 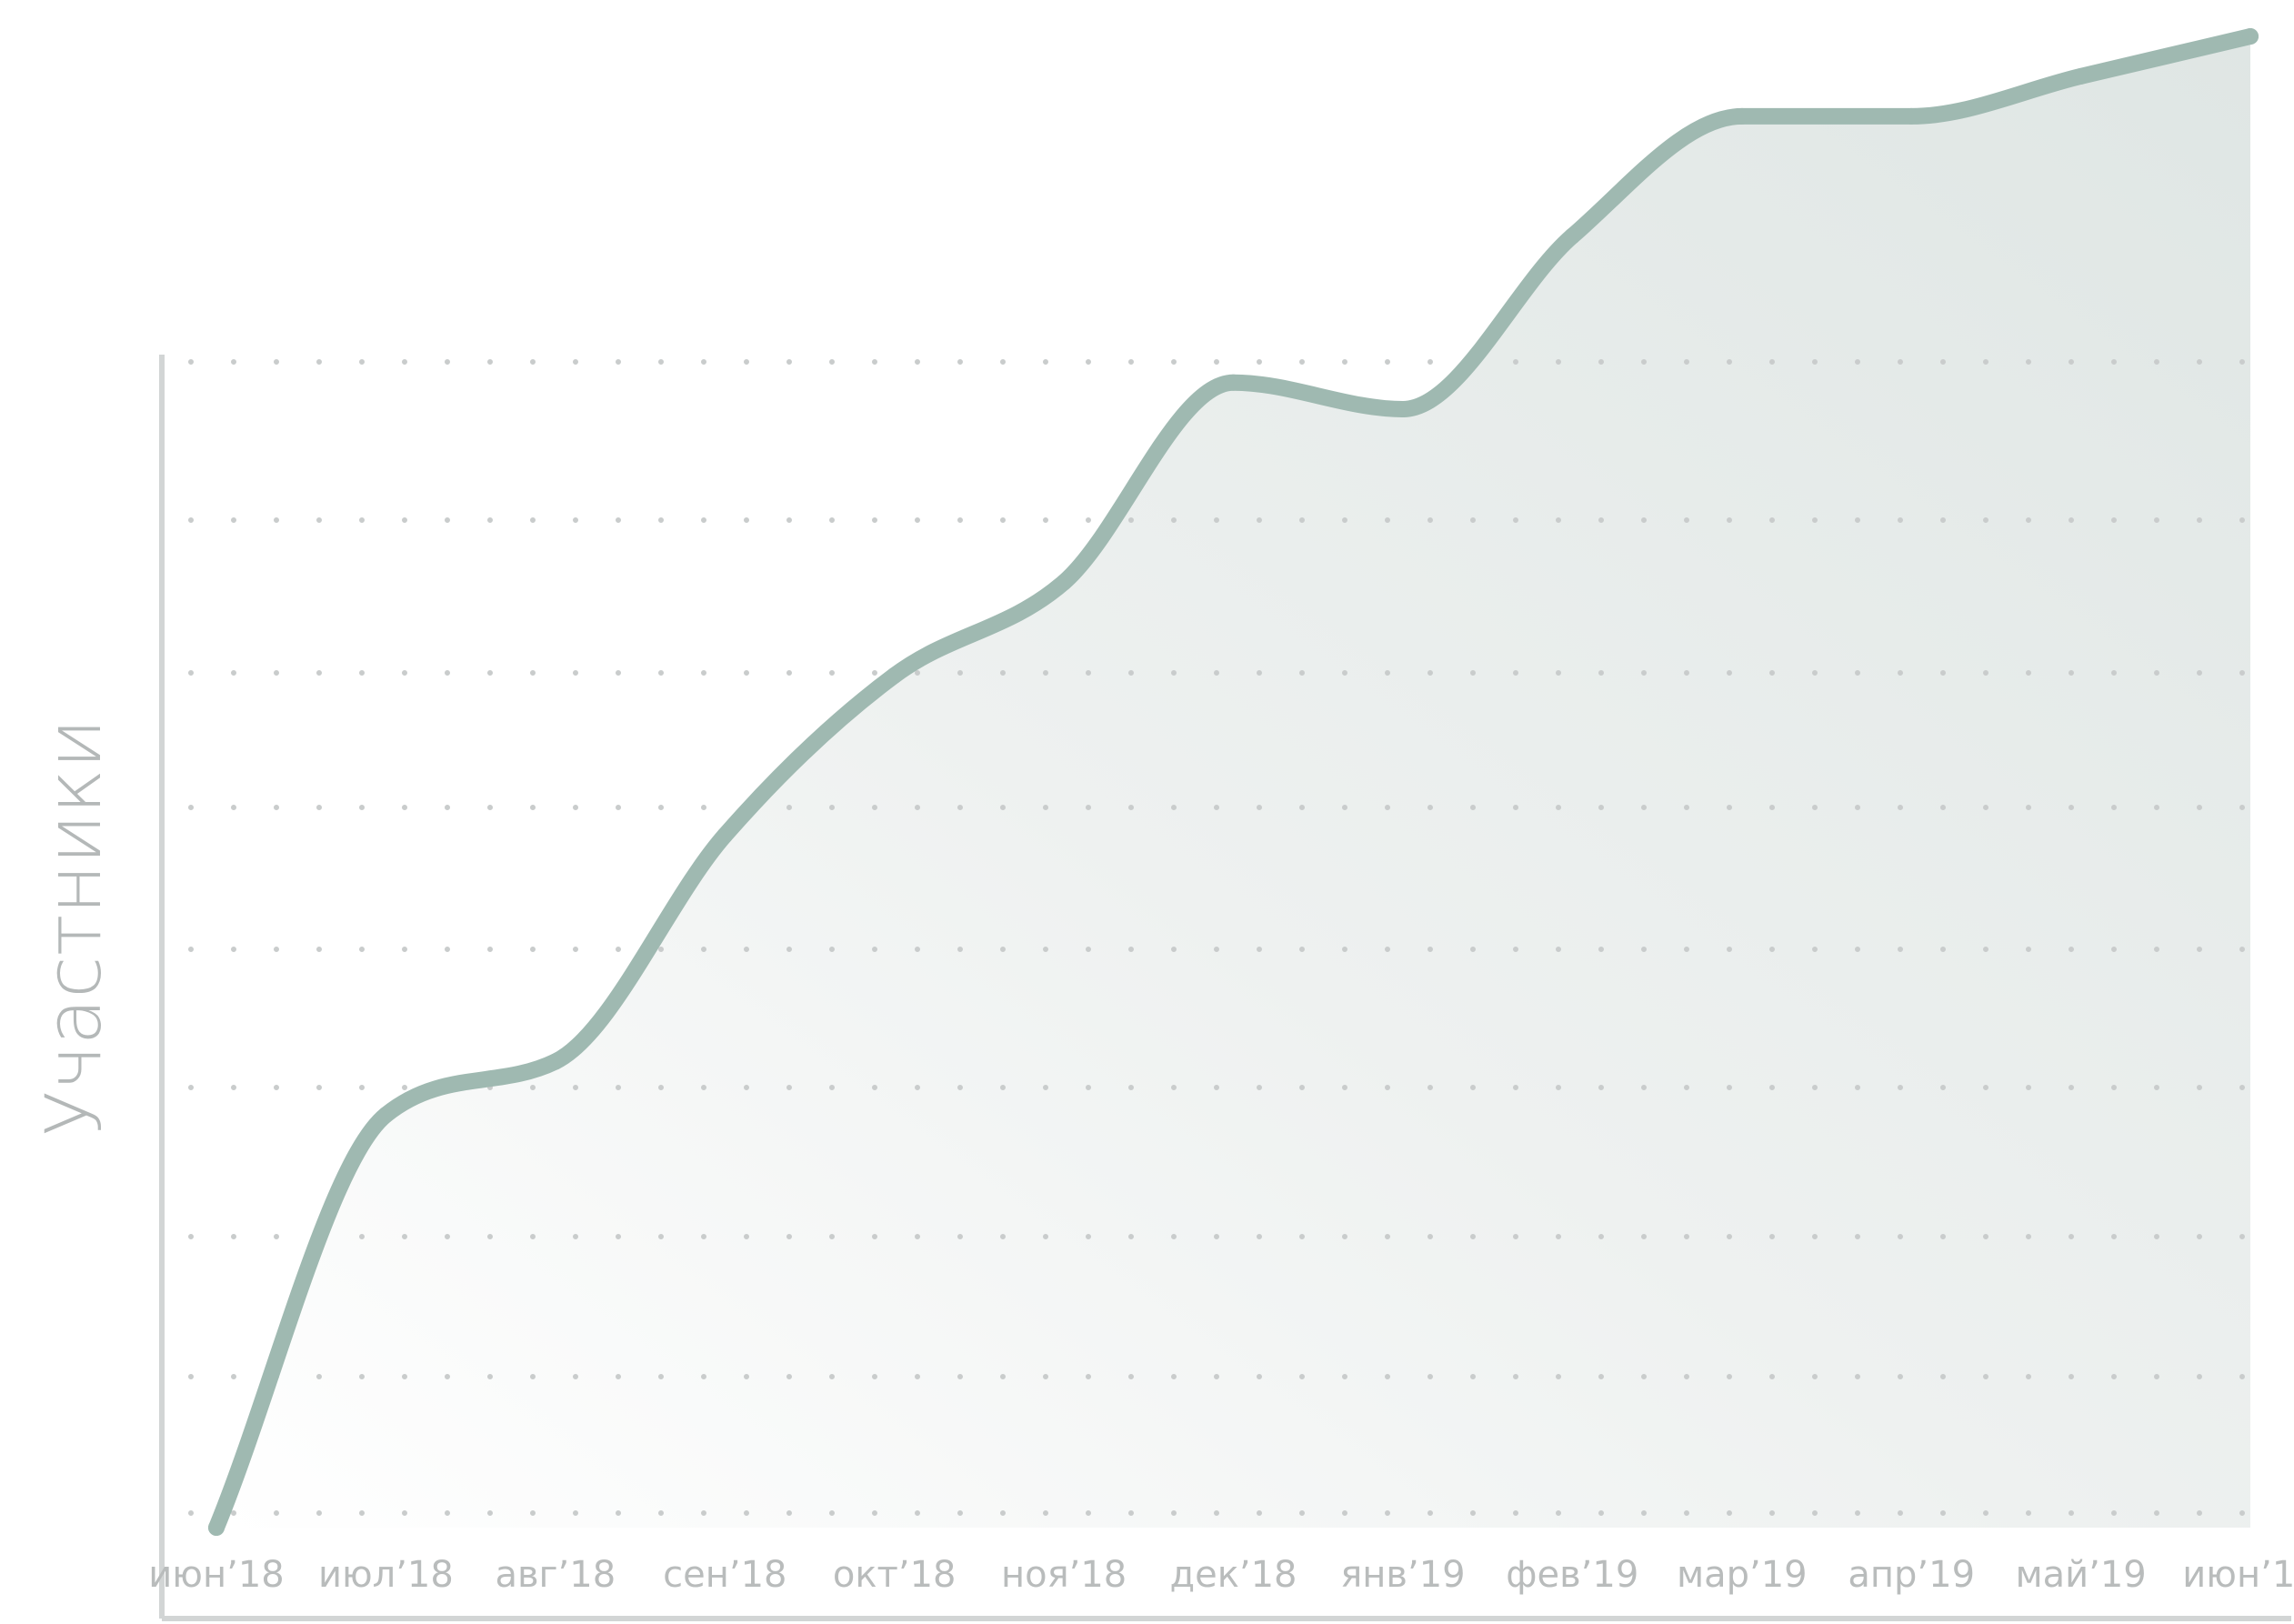 What do you see at coordinates (216, 1575) in the screenshot?
I see `x-tick-label: июн’18` at bounding box center [216, 1575].